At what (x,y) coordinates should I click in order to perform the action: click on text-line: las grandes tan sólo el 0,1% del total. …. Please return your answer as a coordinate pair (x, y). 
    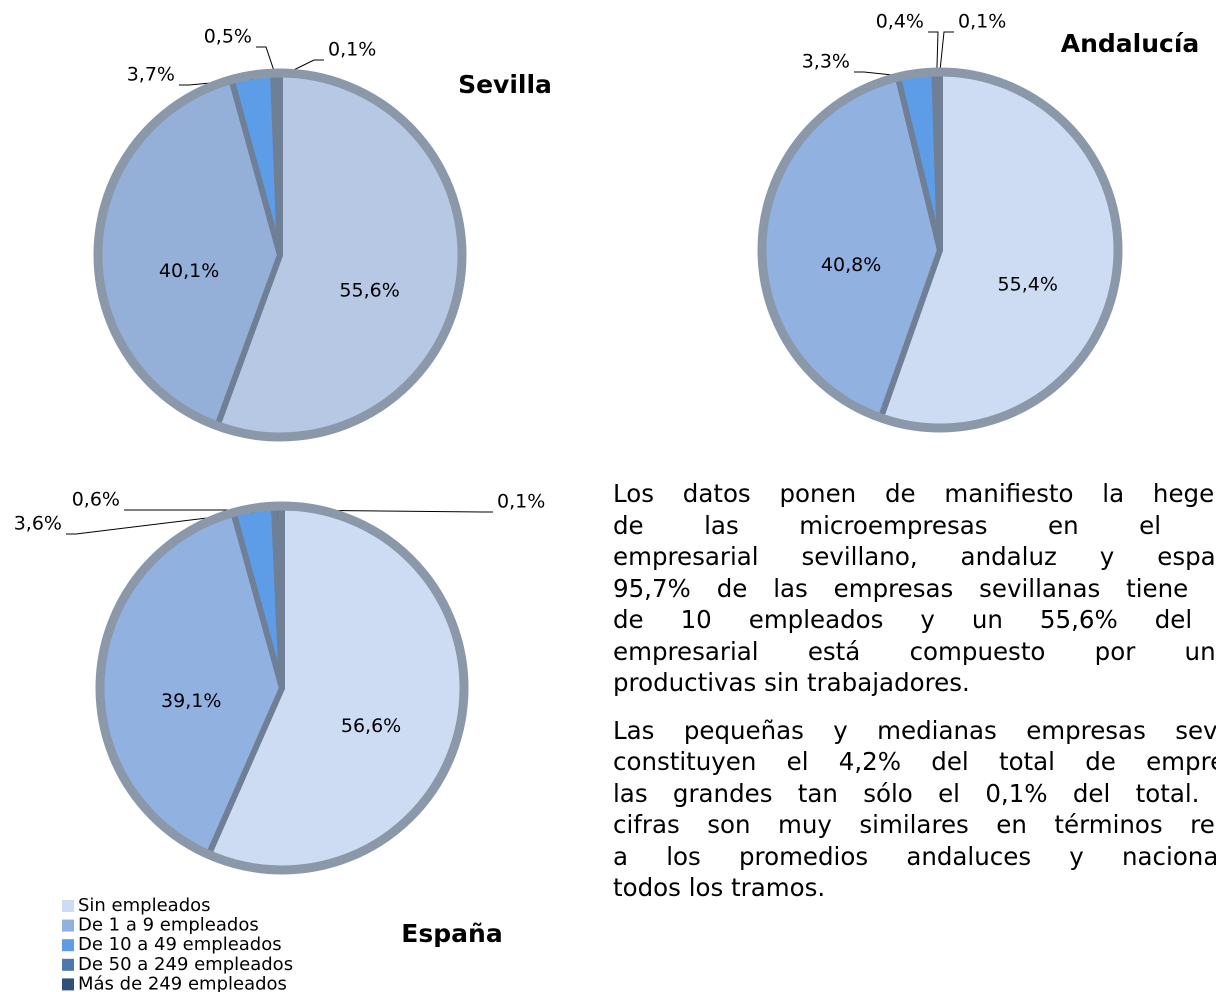
    Looking at the image, I should click on (914, 793).